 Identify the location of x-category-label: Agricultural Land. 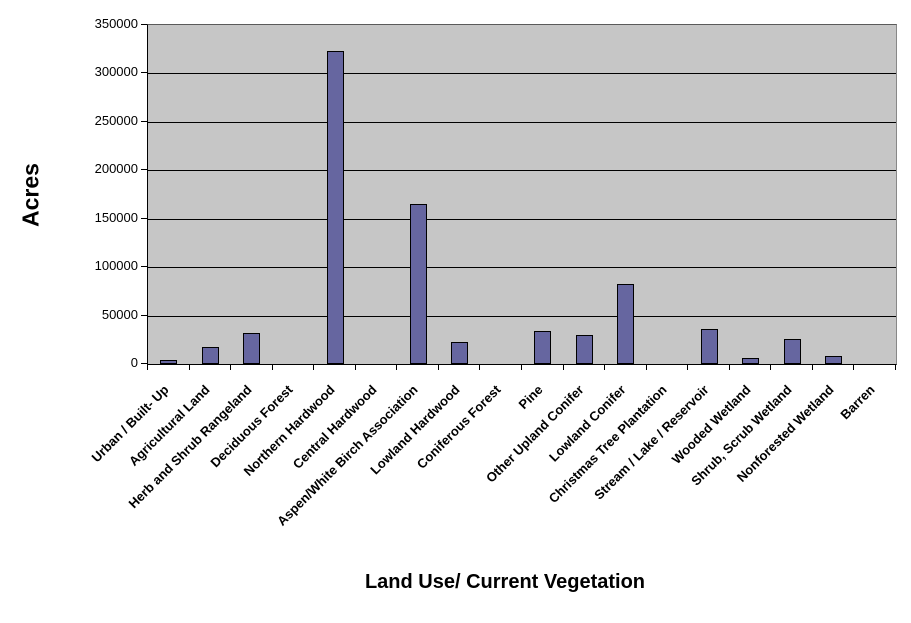
(169, 425).